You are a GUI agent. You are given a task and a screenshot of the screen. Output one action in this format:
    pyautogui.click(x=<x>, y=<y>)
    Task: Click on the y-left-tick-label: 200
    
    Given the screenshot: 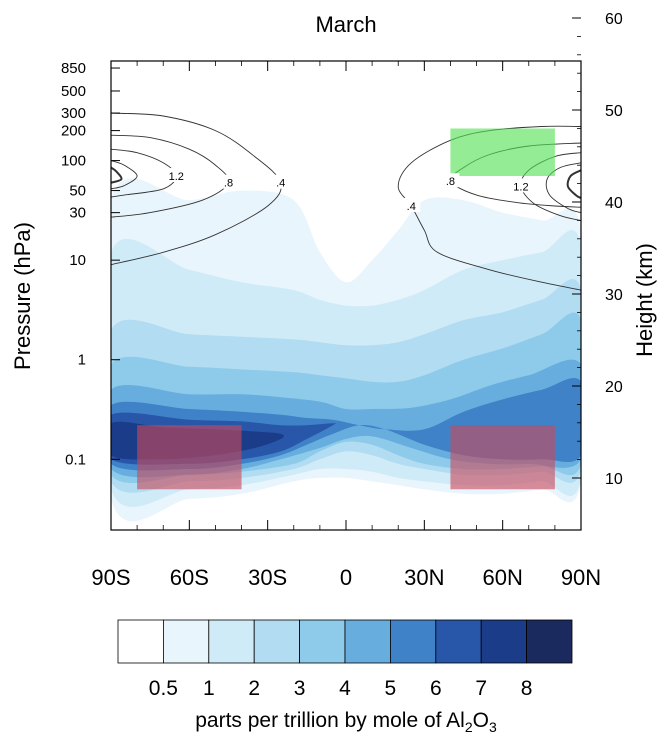 What is the action you would take?
    pyautogui.click(x=73, y=131)
    